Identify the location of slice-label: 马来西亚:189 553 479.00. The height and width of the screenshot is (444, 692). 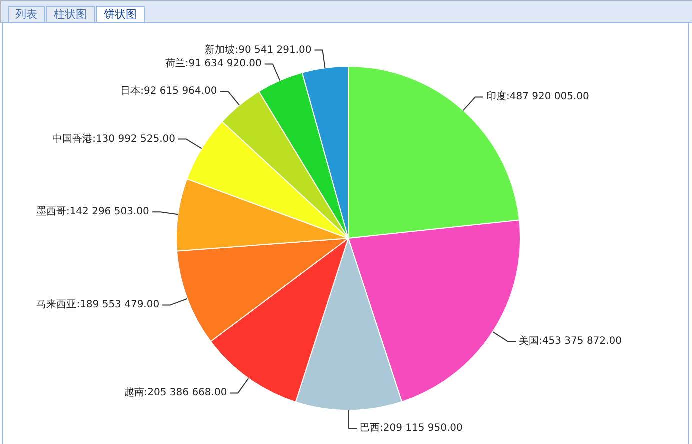
(98, 304).